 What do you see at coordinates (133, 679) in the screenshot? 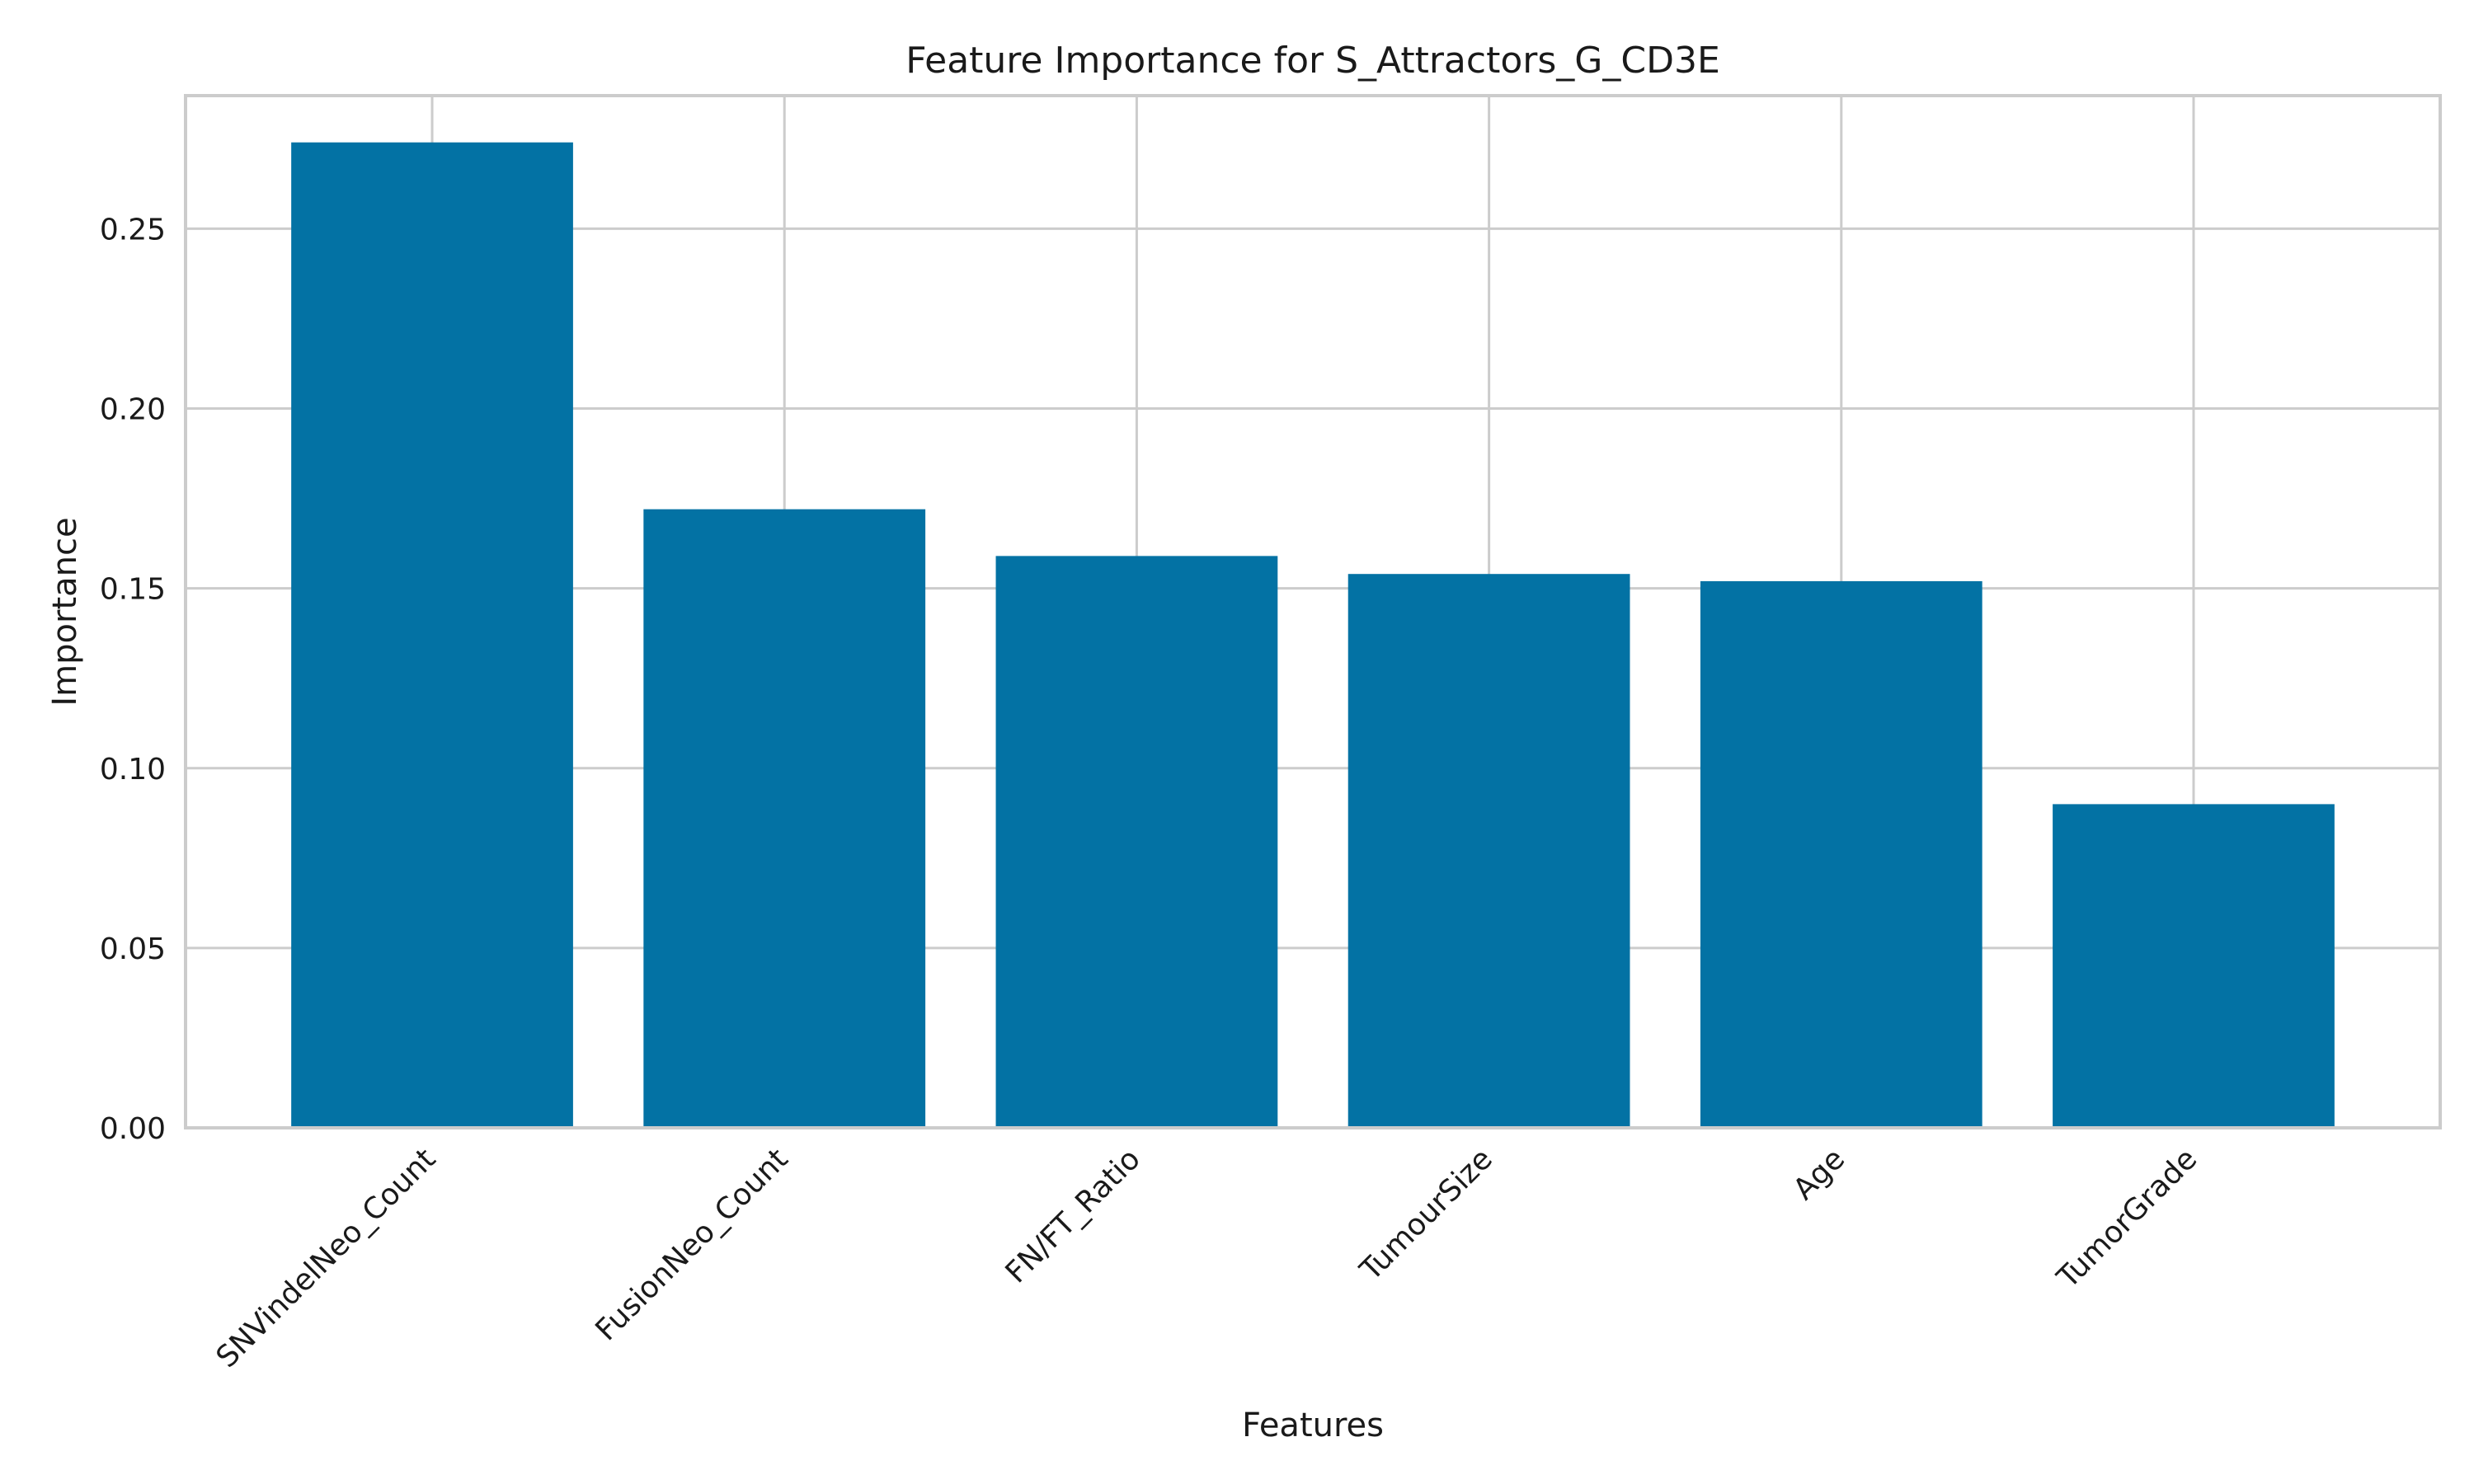
I see `y-tick-labels: 0.00 0.05 0.10 0.15 0.20 0.25` at bounding box center [133, 679].